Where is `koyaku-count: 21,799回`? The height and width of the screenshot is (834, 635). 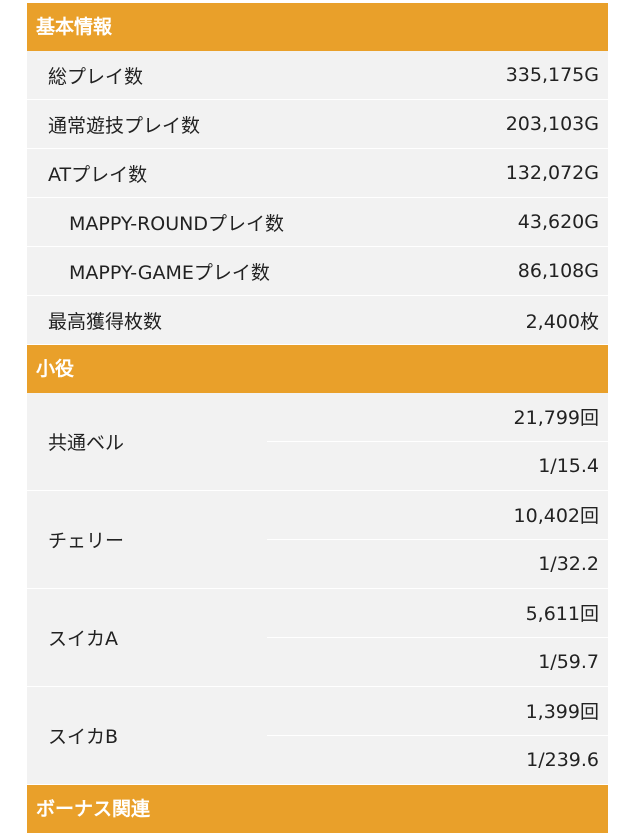 koyaku-count: 21,799回 is located at coordinates (437, 417).